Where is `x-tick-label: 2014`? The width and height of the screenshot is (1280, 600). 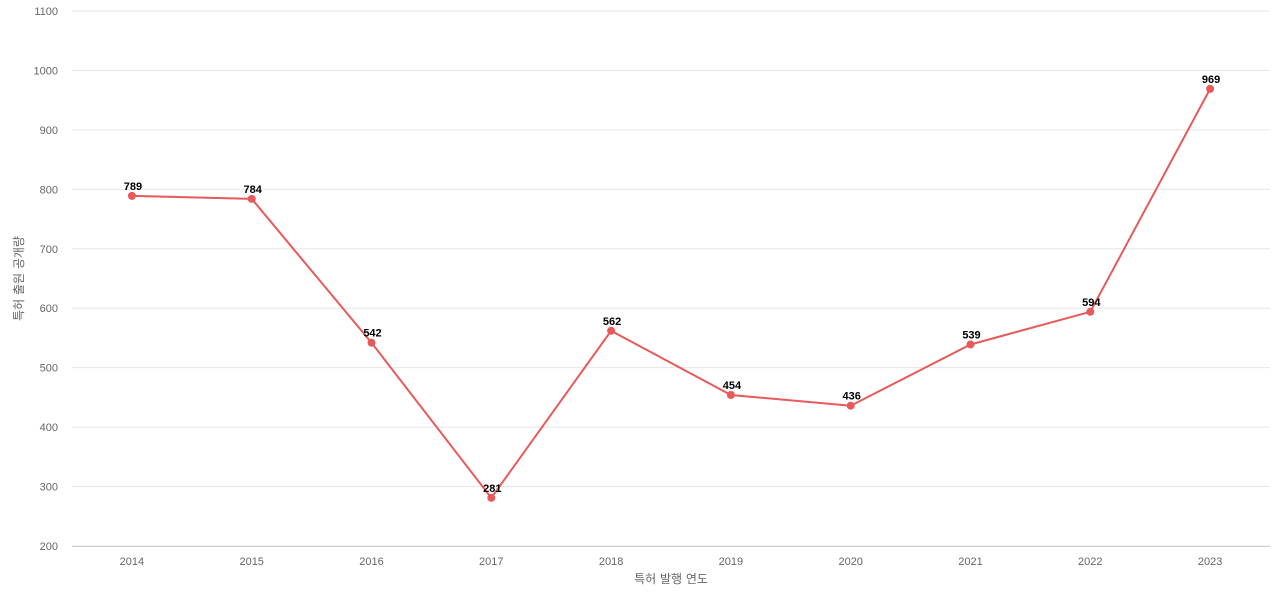
x-tick-label: 2014 is located at coordinates (132, 562).